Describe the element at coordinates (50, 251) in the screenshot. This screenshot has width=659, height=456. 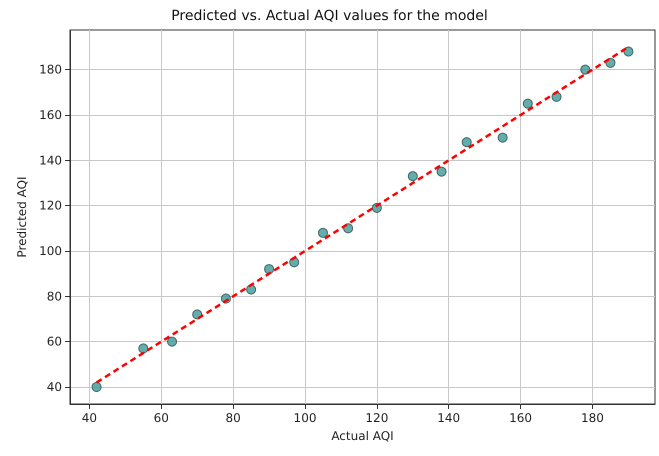
I see `y-tick-label: 100` at that location.